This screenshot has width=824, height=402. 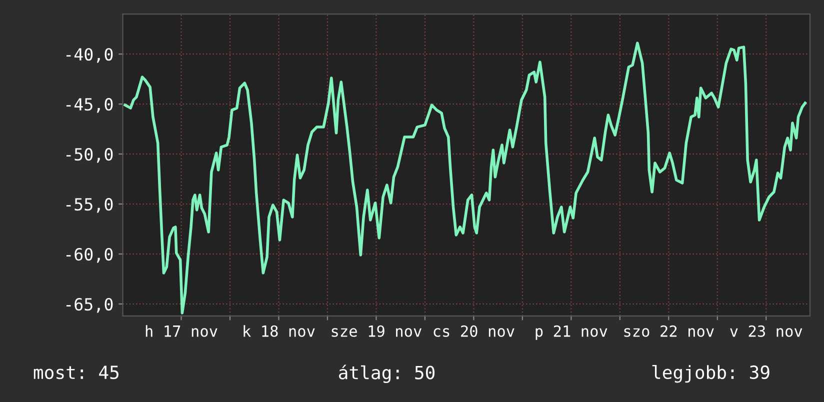 What do you see at coordinates (377, 331) in the screenshot?
I see `x-tick-label: sze 19 nov` at bounding box center [377, 331].